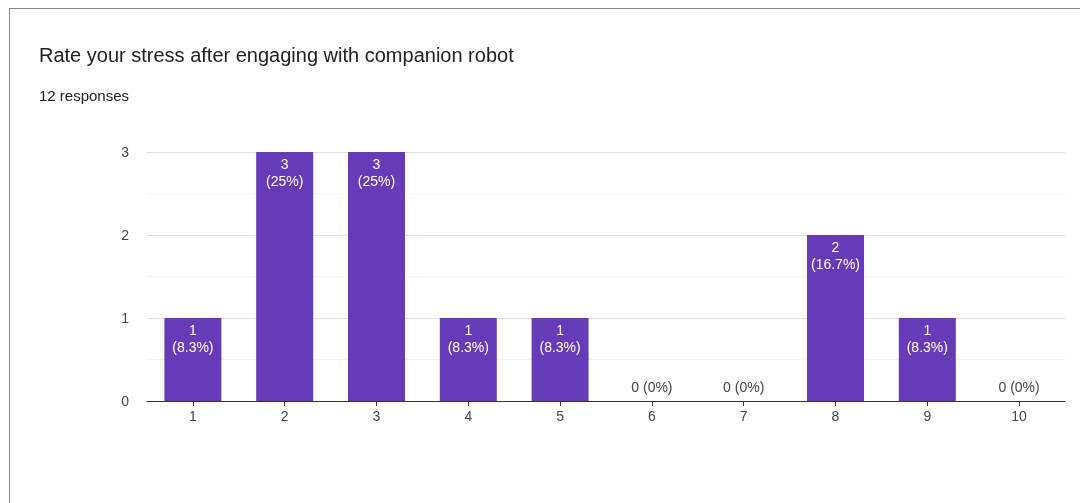 This screenshot has width=1080, height=503. What do you see at coordinates (835, 255) in the screenshot?
I see `data-label: 2 (16.7%)` at bounding box center [835, 255].